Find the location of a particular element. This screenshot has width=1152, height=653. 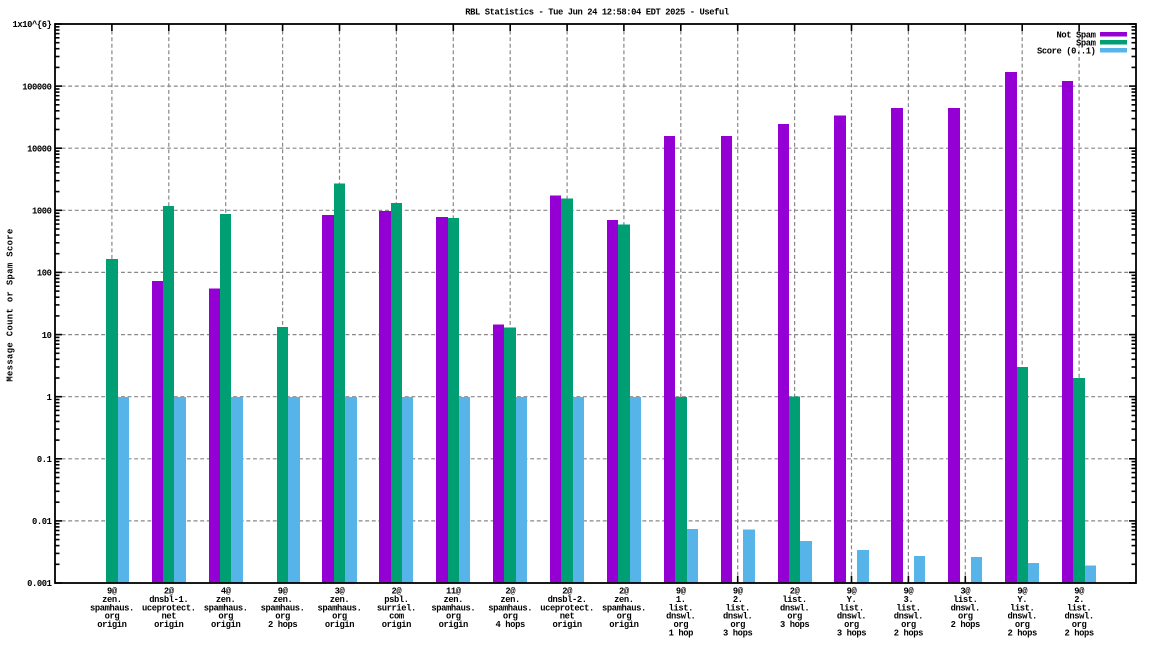

svg-text: 4@ is located at coordinates (226, 592).